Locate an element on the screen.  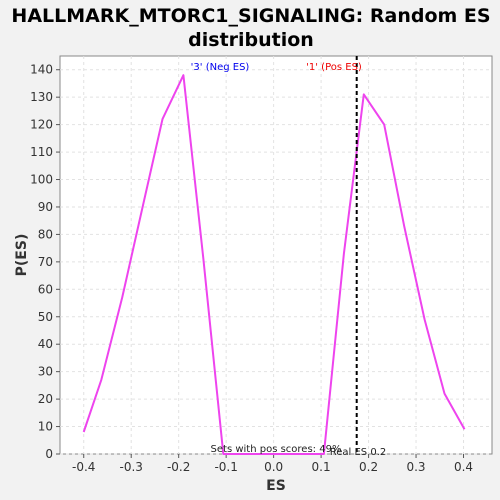
pos-scores-note: Sets with pos scores: 49% is located at coordinates (276, 449).